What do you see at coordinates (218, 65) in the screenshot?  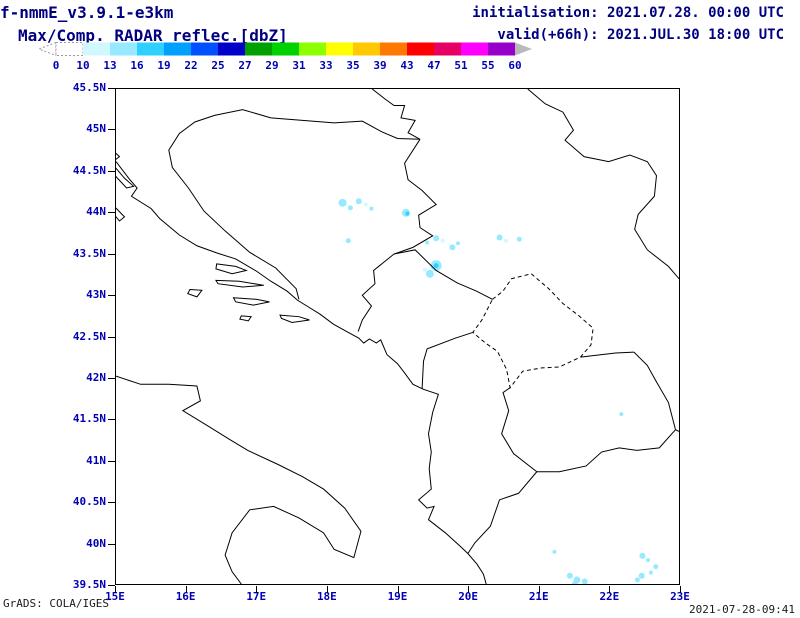 I see `colorbar-tick-label: 25` at bounding box center [218, 65].